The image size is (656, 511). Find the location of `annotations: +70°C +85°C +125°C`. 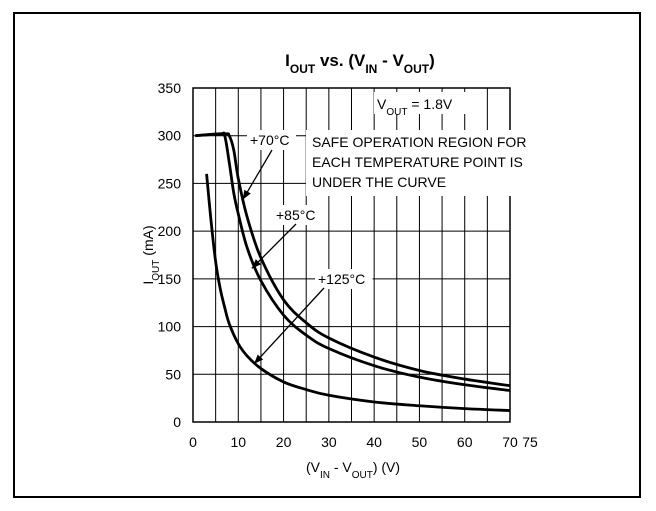

annotations: +70°C +85°C +125°C is located at coordinates (307, 247).